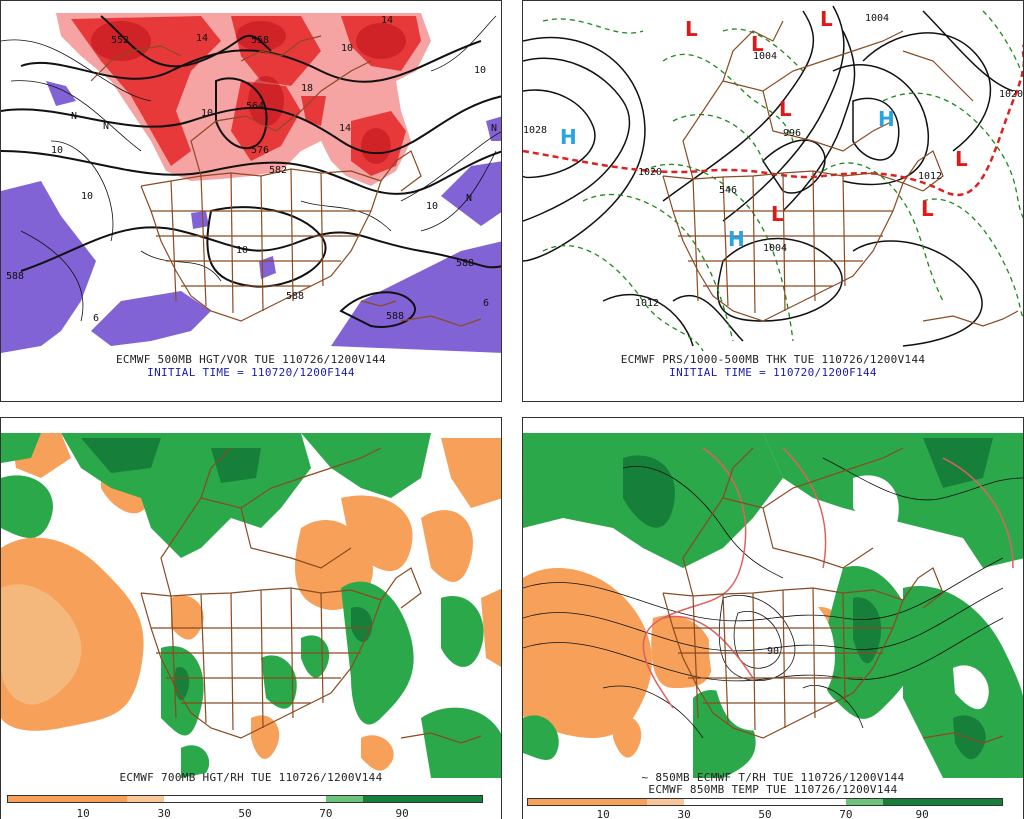 The image size is (1024, 819). What do you see at coordinates (255, 106) in the screenshot?
I see `contour-label: 564` at bounding box center [255, 106].